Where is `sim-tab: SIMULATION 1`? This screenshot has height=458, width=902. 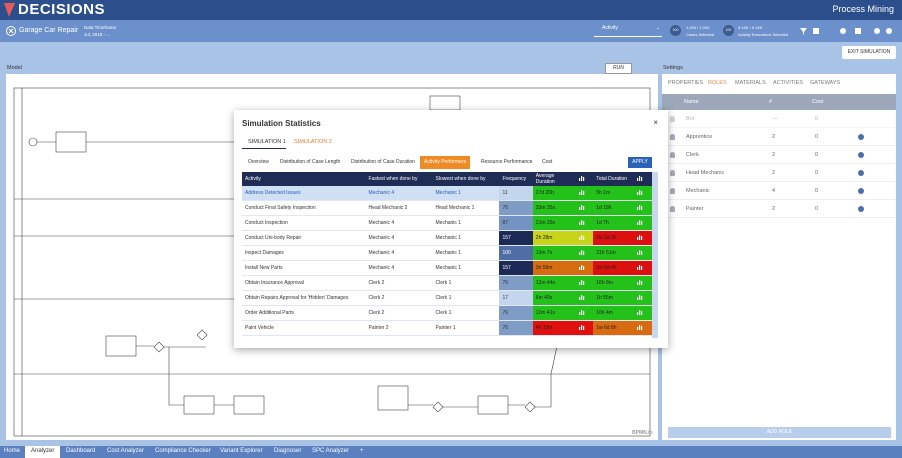 sim-tab: SIMULATION 1 is located at coordinates (267, 142).